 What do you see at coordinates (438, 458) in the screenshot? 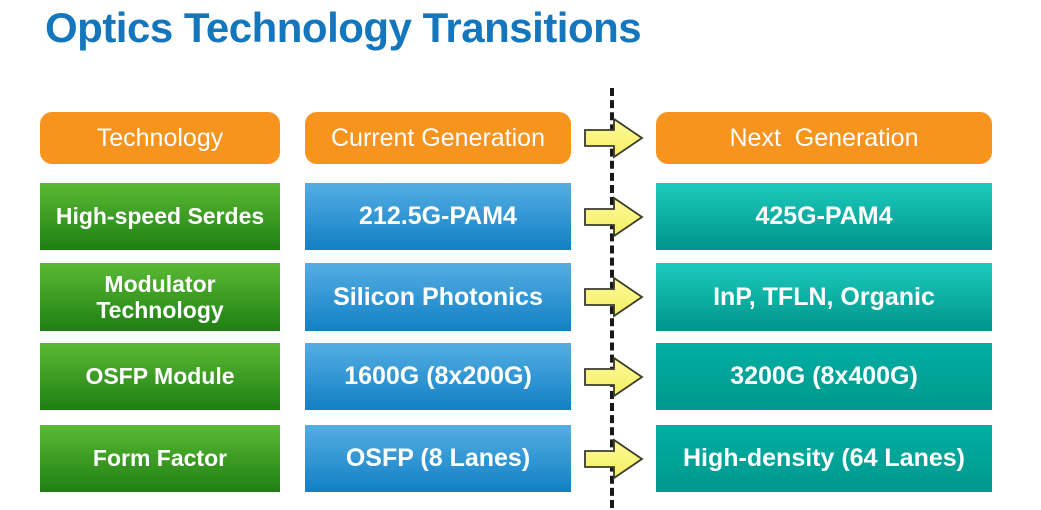
I see `current-cell-form-factor: OSFP (8 Lanes)` at bounding box center [438, 458].